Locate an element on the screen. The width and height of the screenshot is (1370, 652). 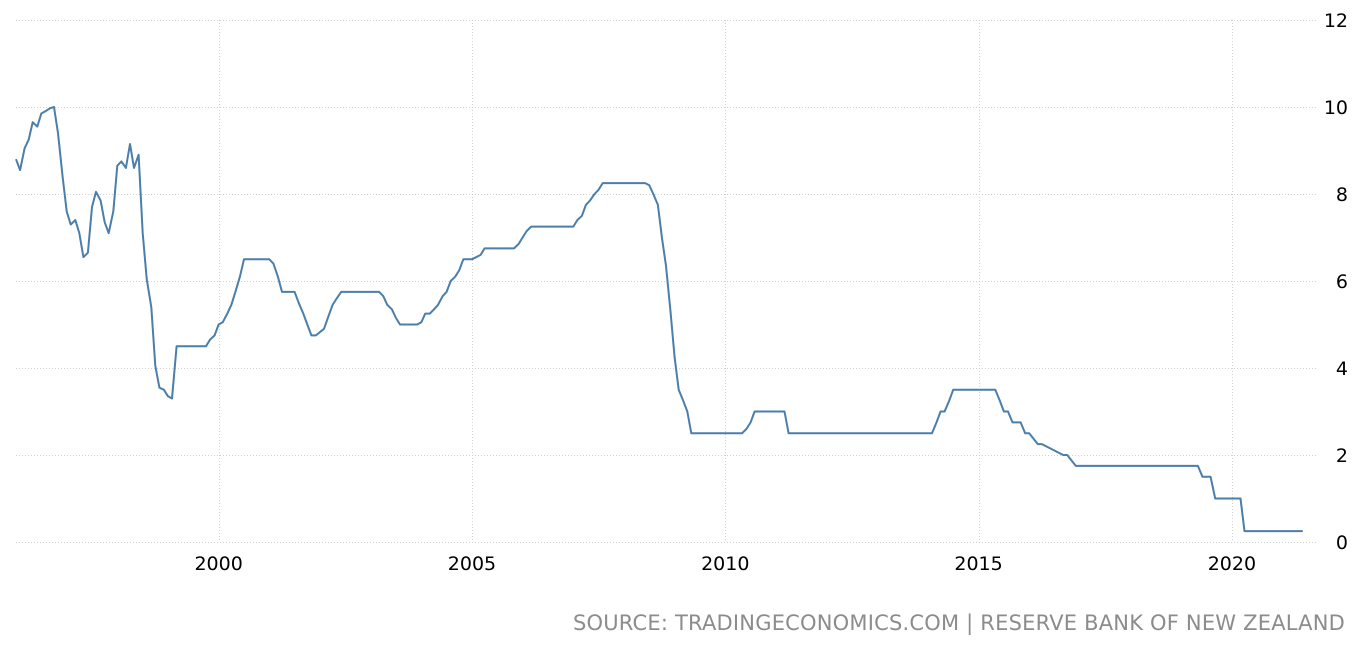
x-tick-label: 2020 is located at coordinates (1232, 564).